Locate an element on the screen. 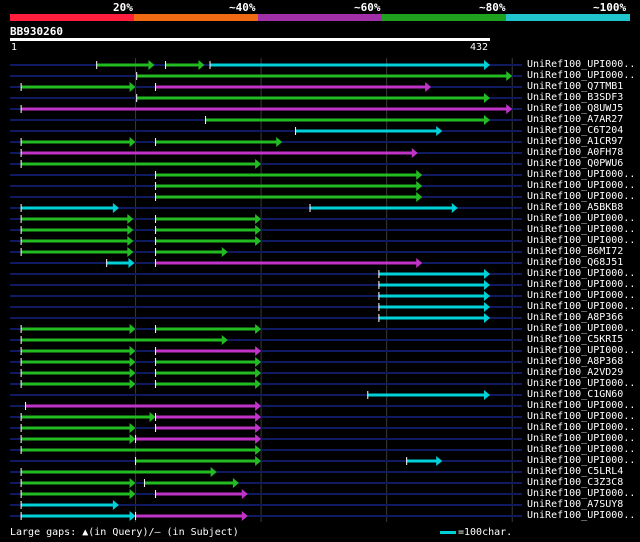 Image resolution: width=640 pixels, height=542 pixels. percent-label-80: ~80% is located at coordinates (492, 7).